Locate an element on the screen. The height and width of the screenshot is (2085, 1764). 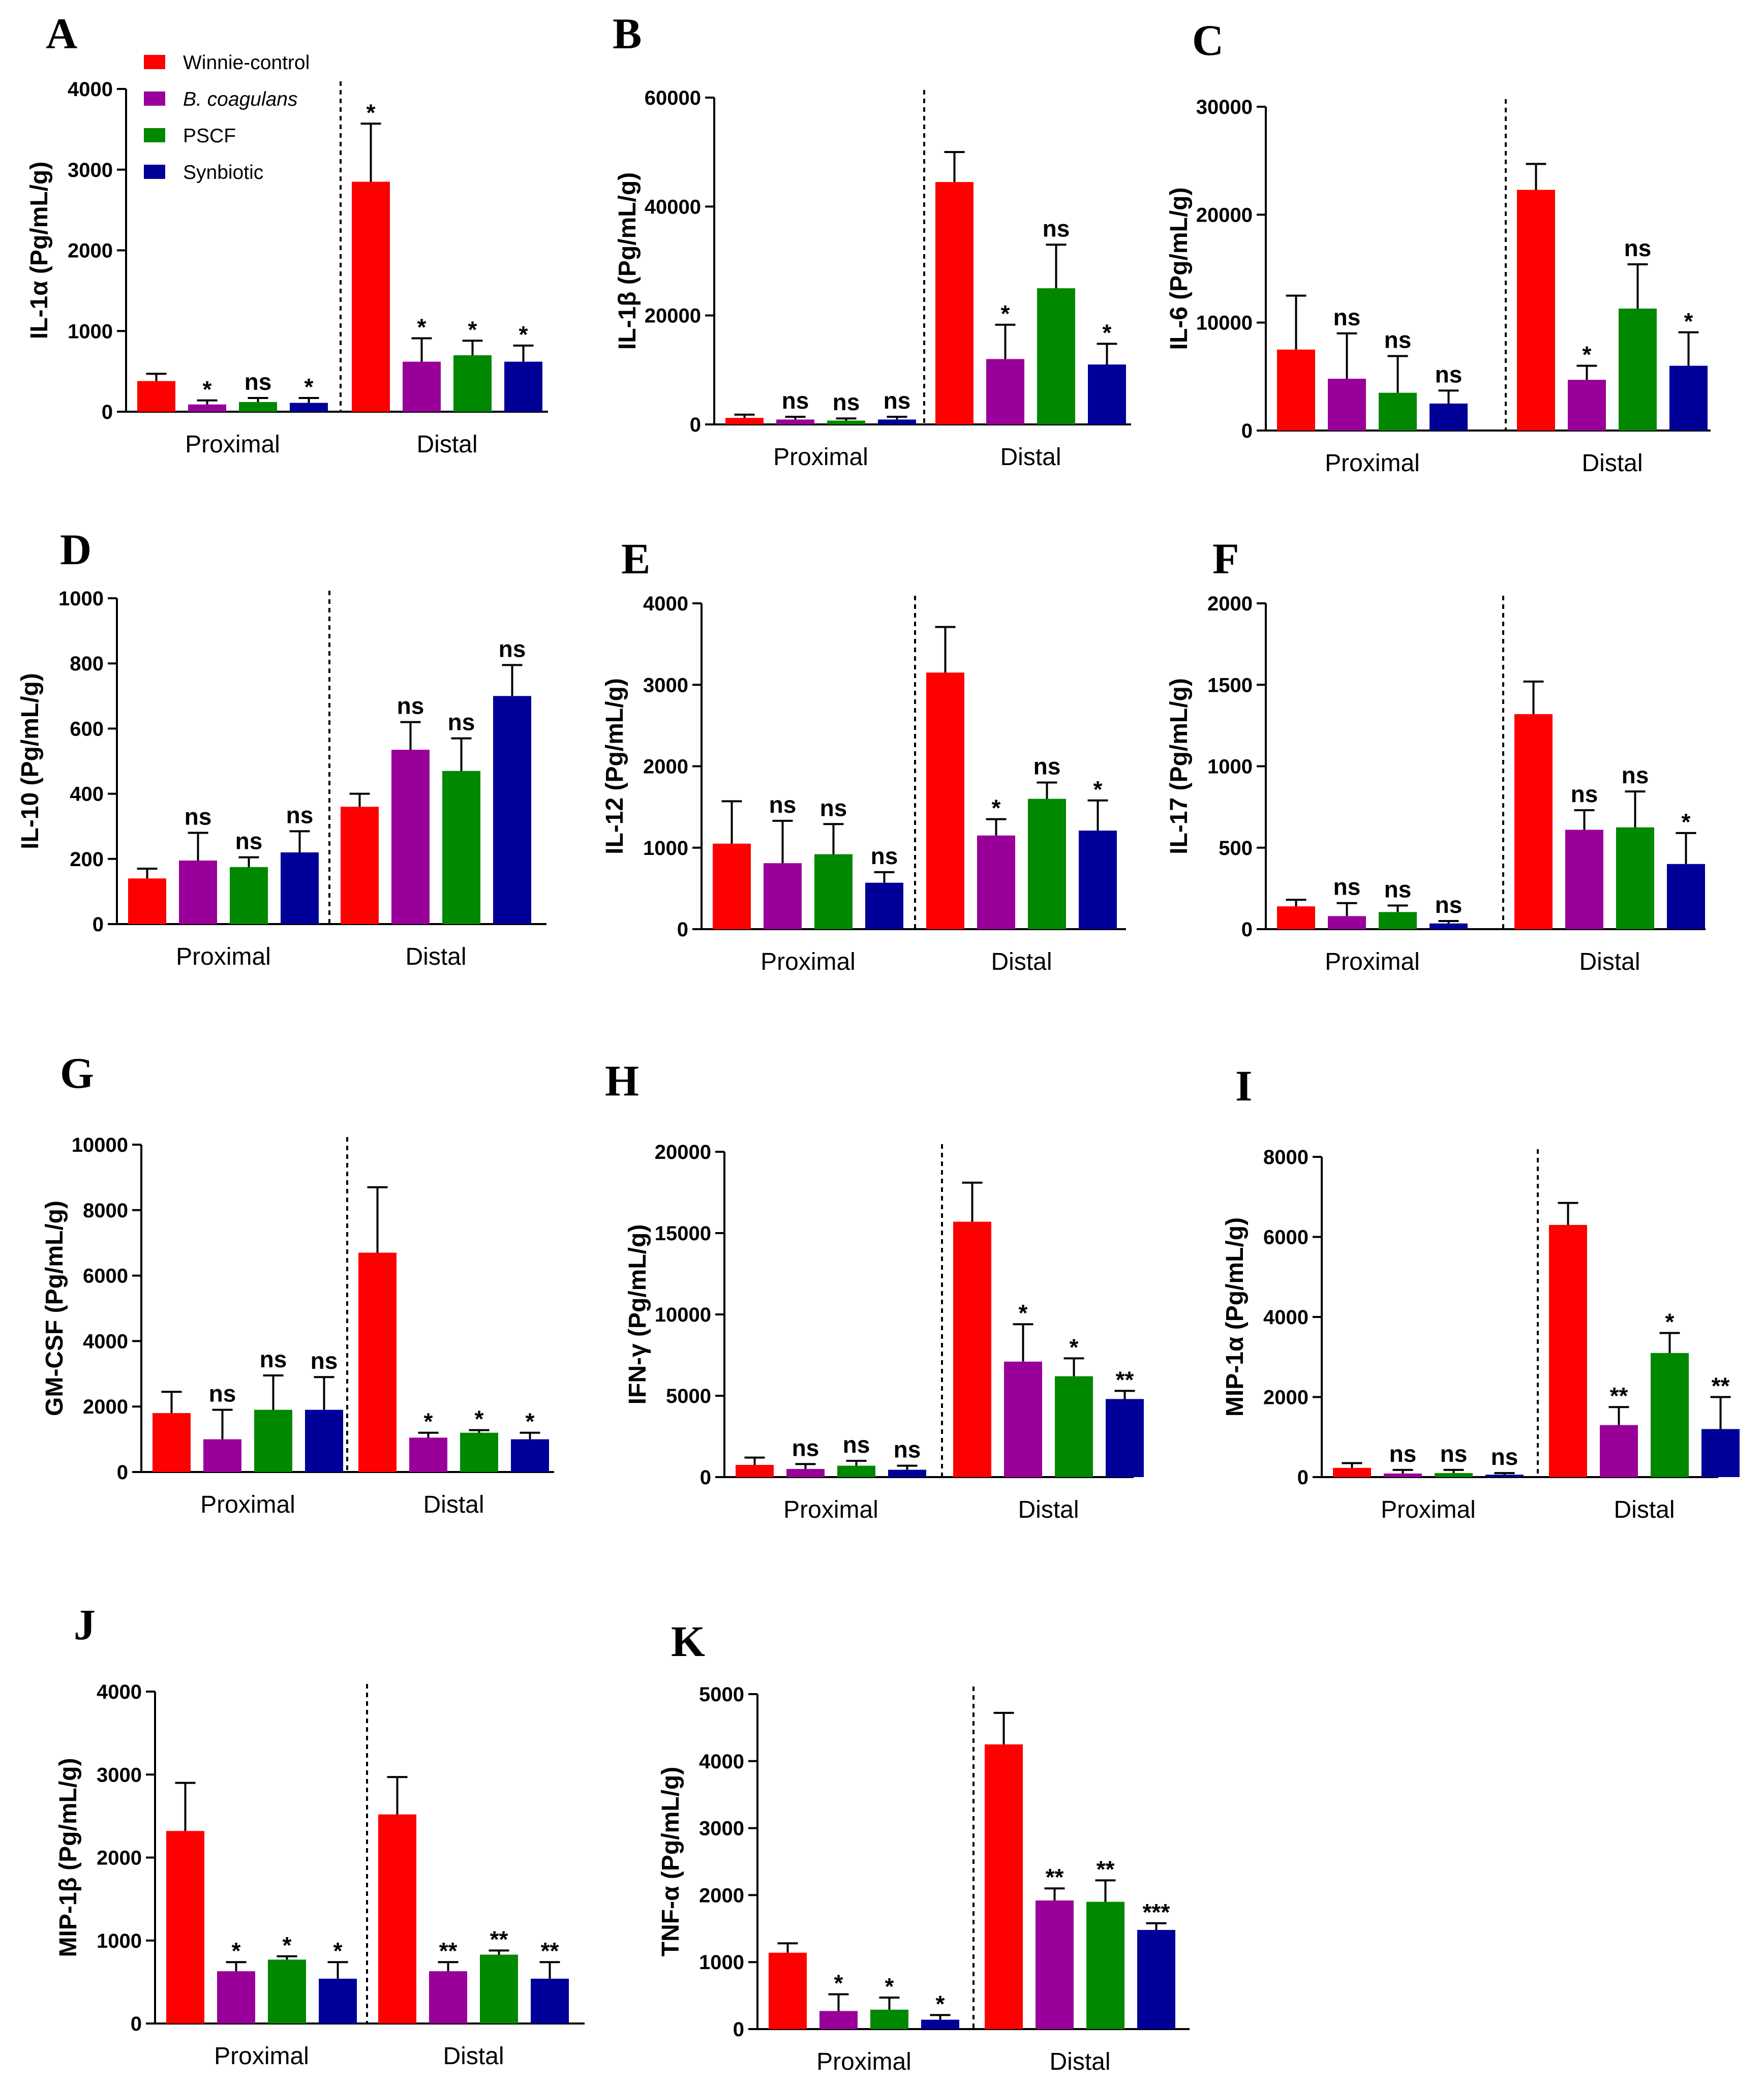
y-tick-label-c: 30000 is located at coordinates (1224, 107).